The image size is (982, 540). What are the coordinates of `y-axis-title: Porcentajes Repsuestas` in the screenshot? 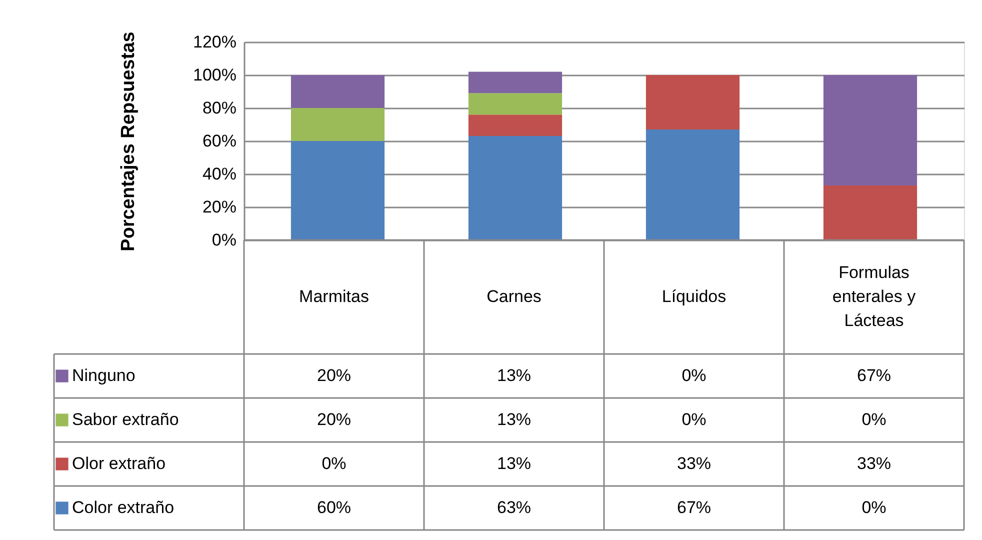 It's located at (129, 142).